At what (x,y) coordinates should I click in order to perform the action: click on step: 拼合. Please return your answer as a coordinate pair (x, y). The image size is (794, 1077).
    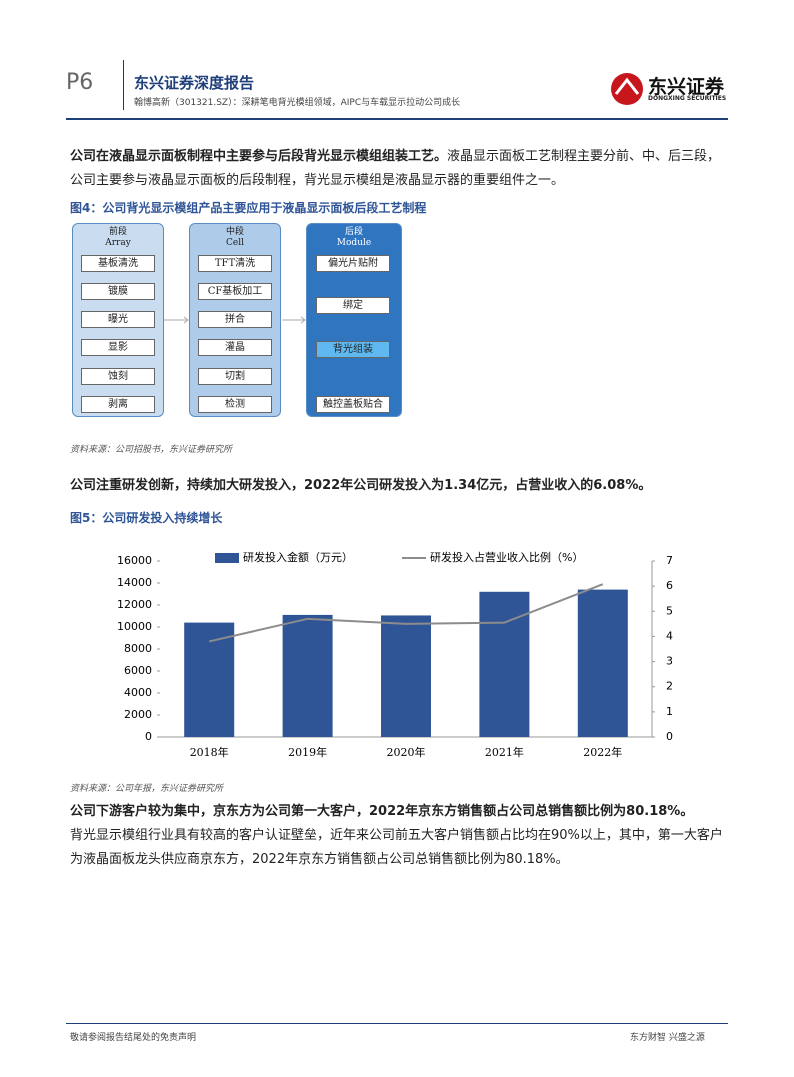
    Looking at the image, I should click on (235, 319).